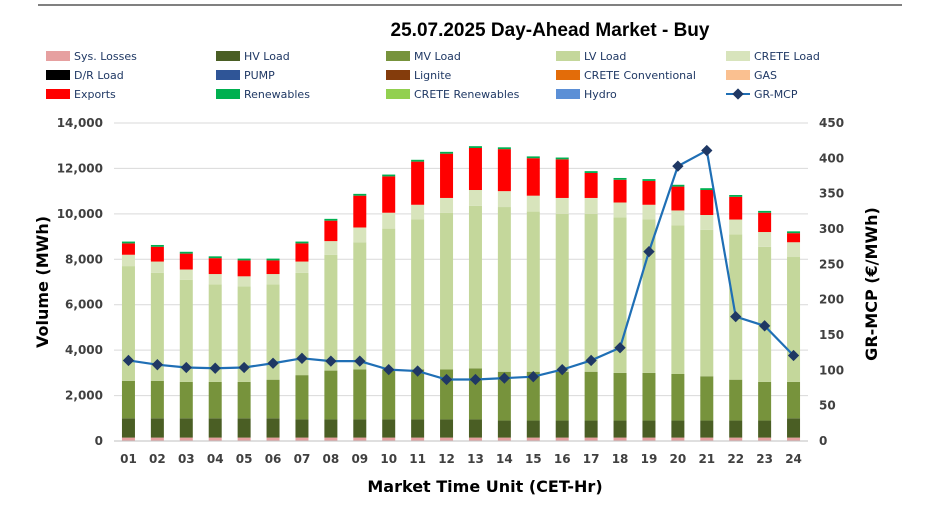  Describe the element at coordinates (831, 335) in the screenshot. I see `y2-tick-label: 150` at that location.